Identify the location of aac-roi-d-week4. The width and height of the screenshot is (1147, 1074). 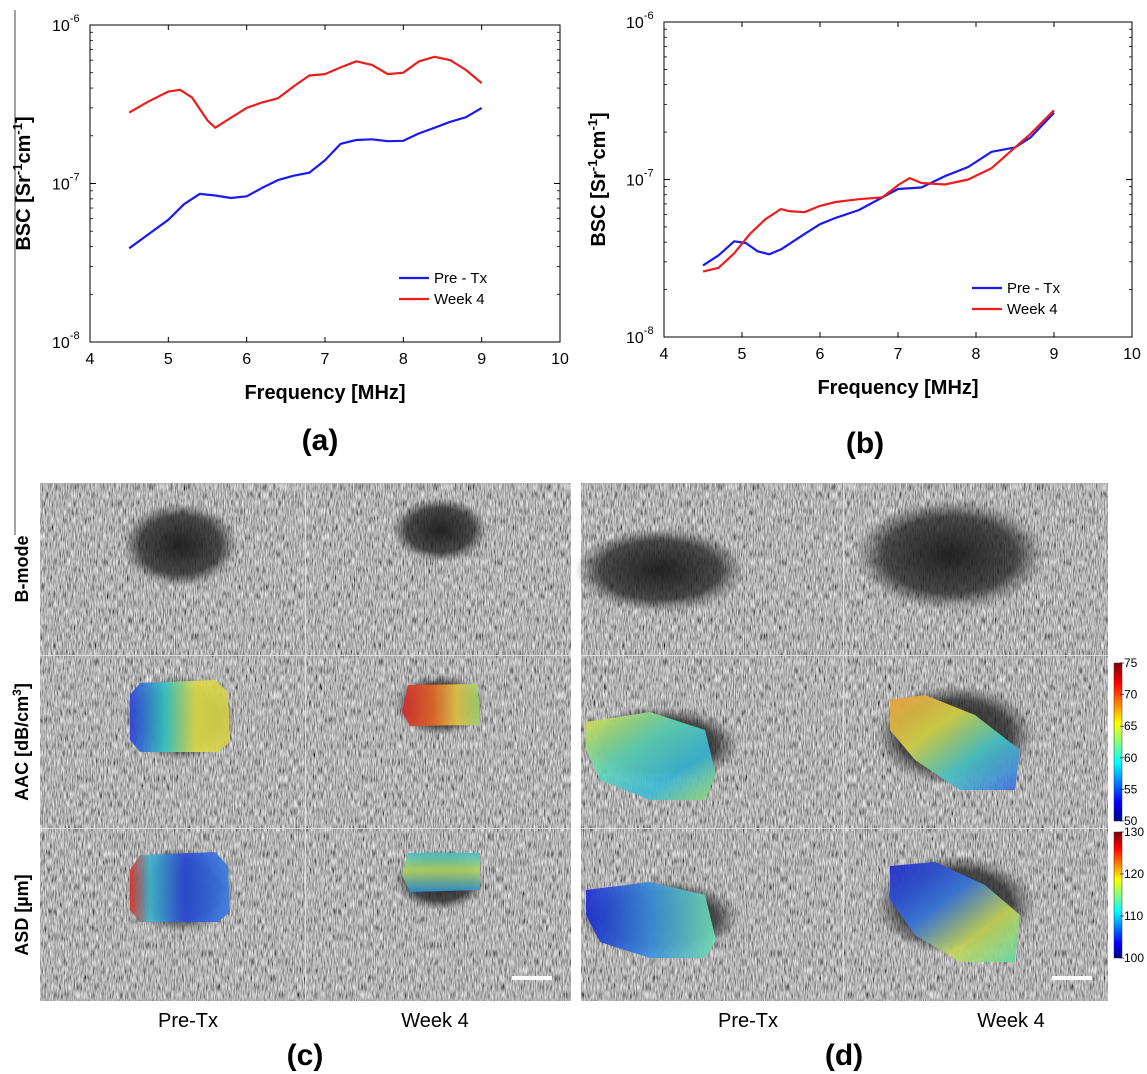
(955, 742).